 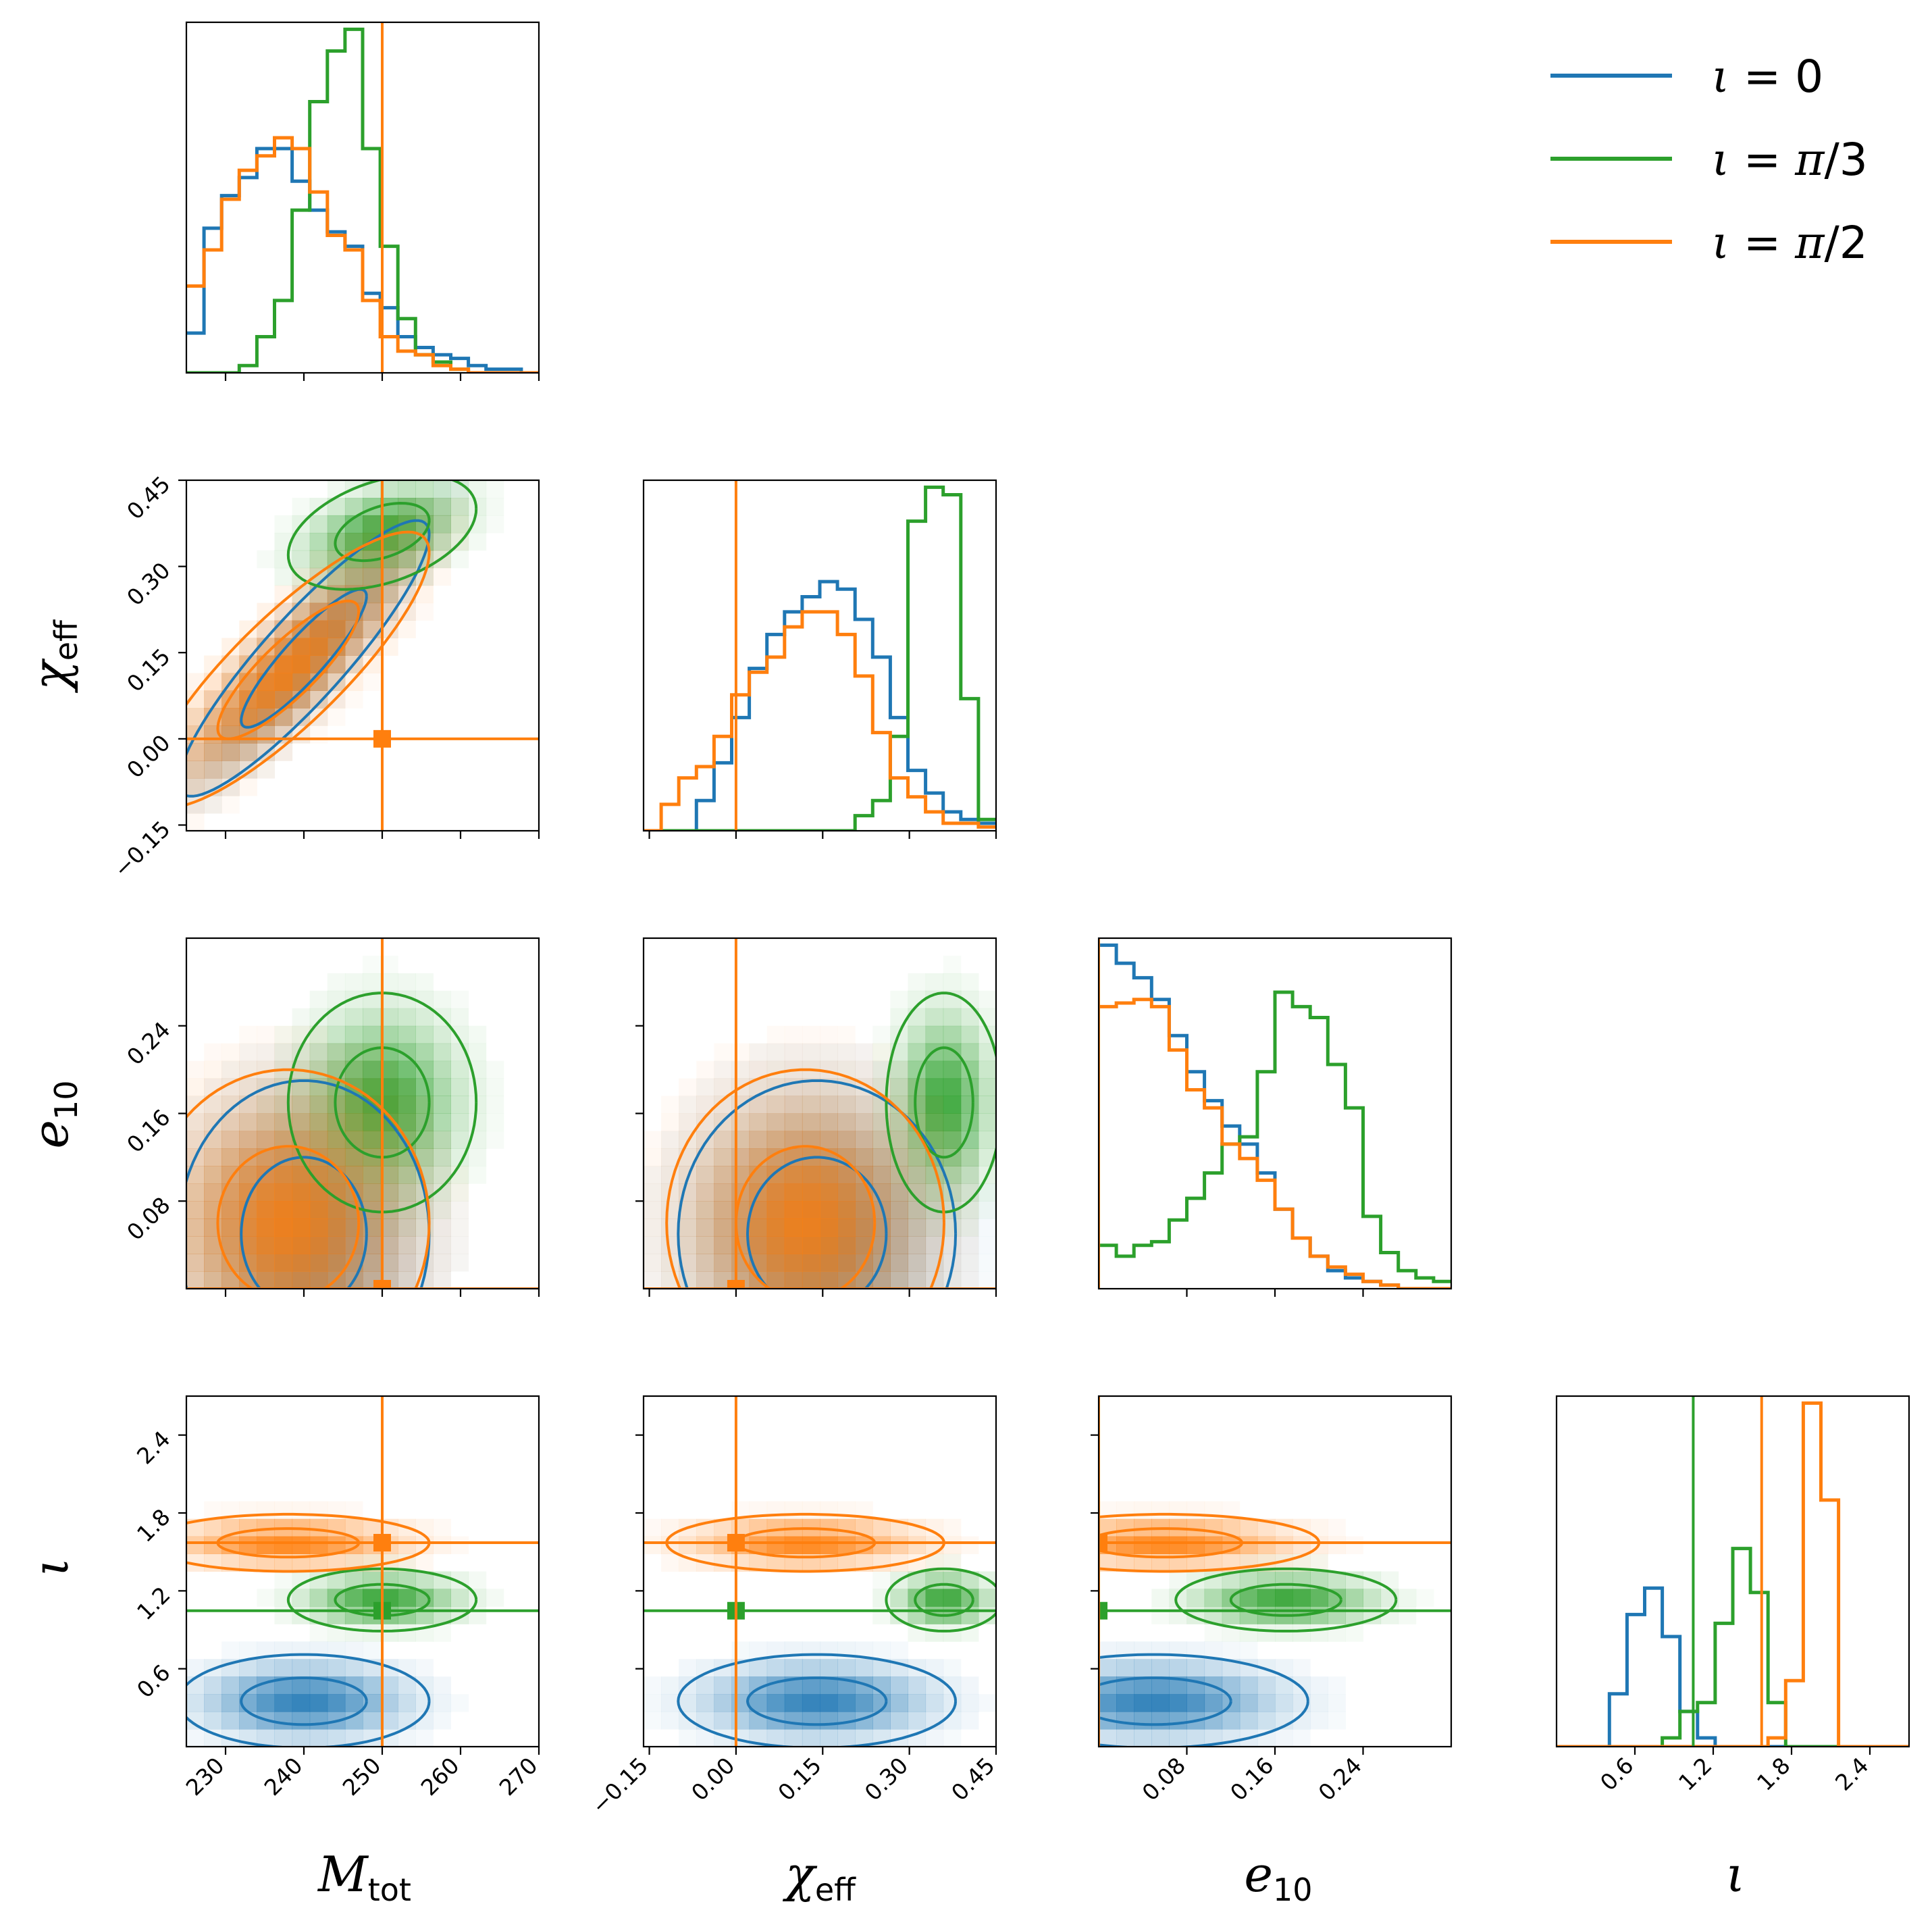 What do you see at coordinates (1695, 1774) in the screenshot?
I see `x-tick-label-iota-1: 1.2` at bounding box center [1695, 1774].